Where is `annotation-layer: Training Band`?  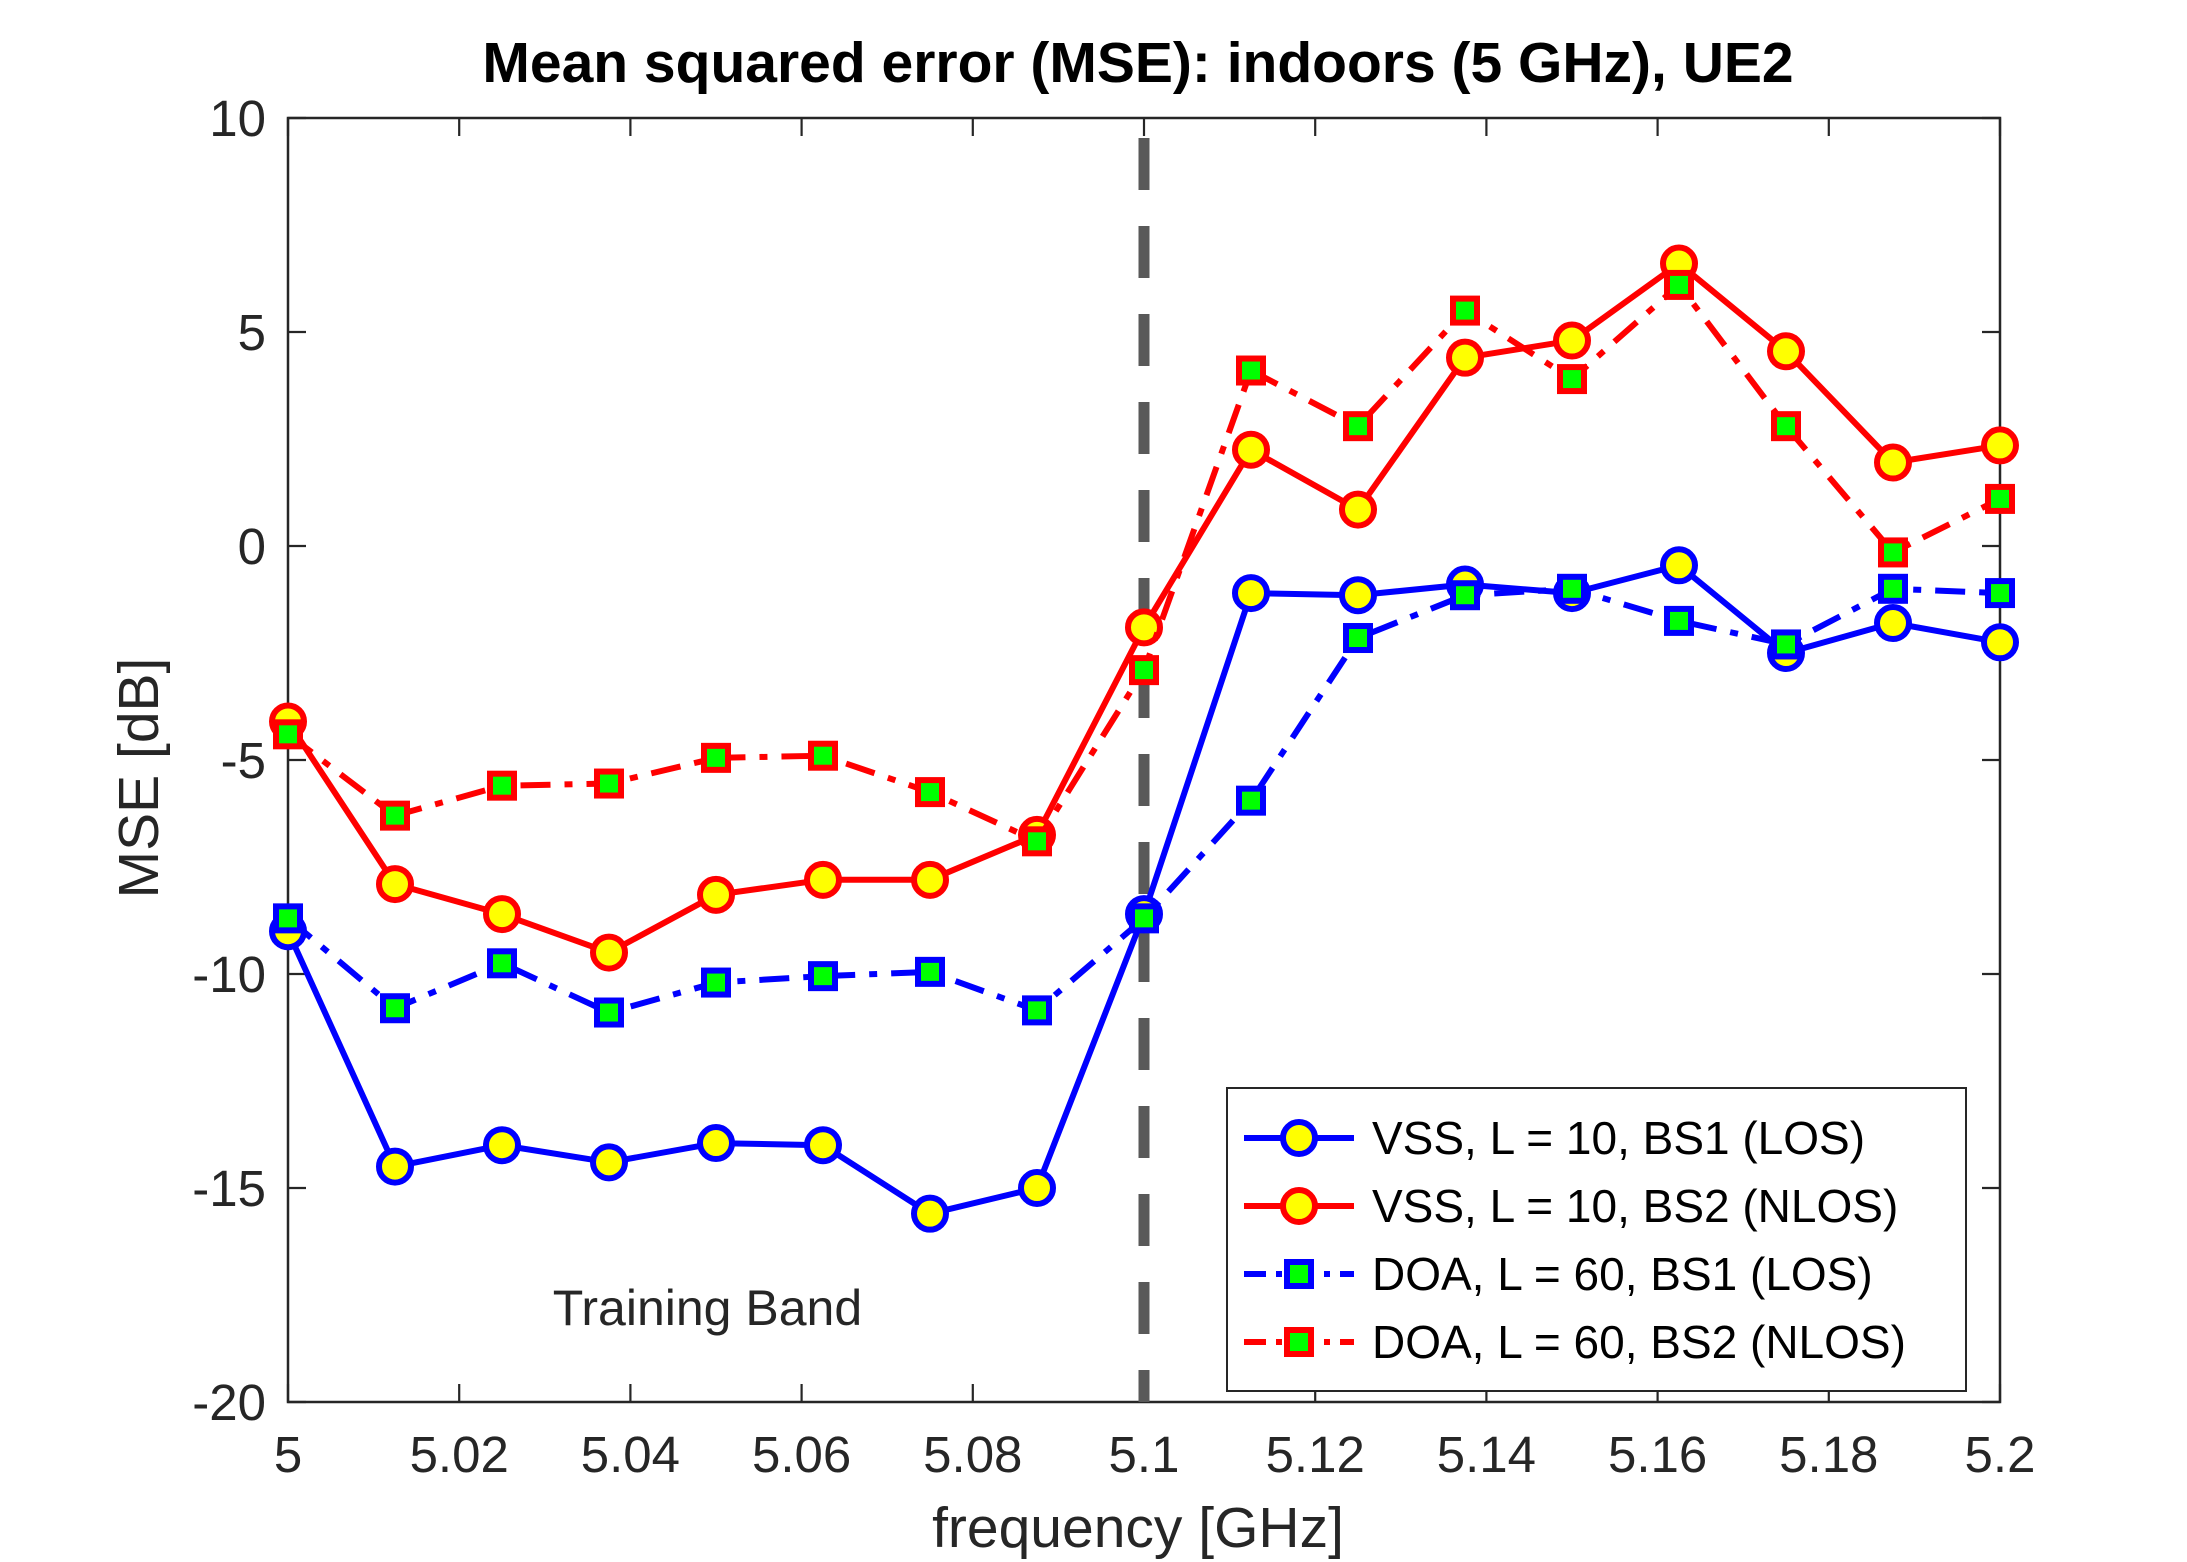 annotation-layer: Training Band is located at coordinates (707, 1308).